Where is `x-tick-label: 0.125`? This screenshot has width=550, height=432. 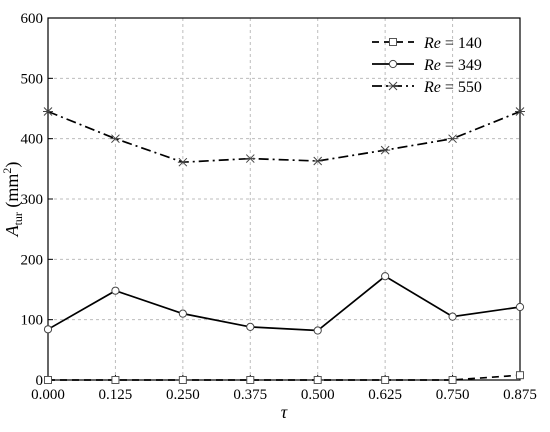
x-tick-label: 0.125 is located at coordinates (116, 395).